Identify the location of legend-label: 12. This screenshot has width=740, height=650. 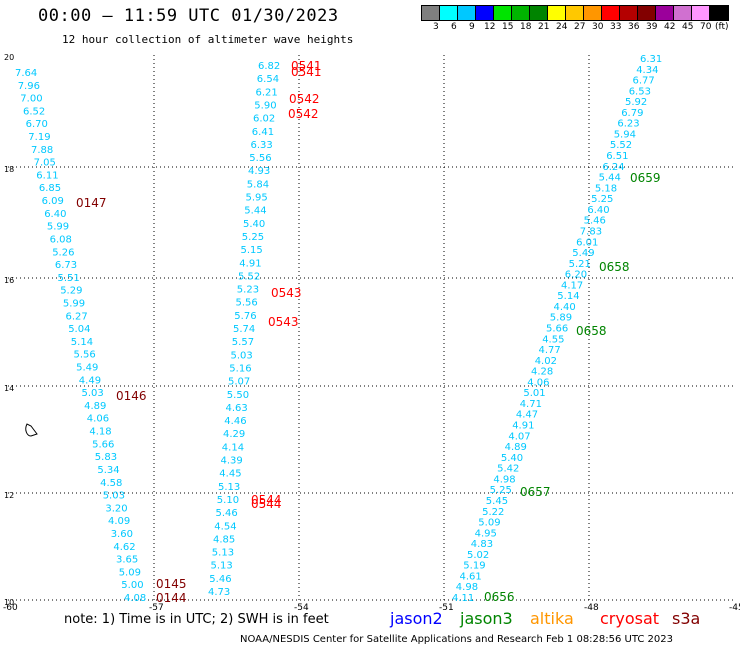
(490, 27).